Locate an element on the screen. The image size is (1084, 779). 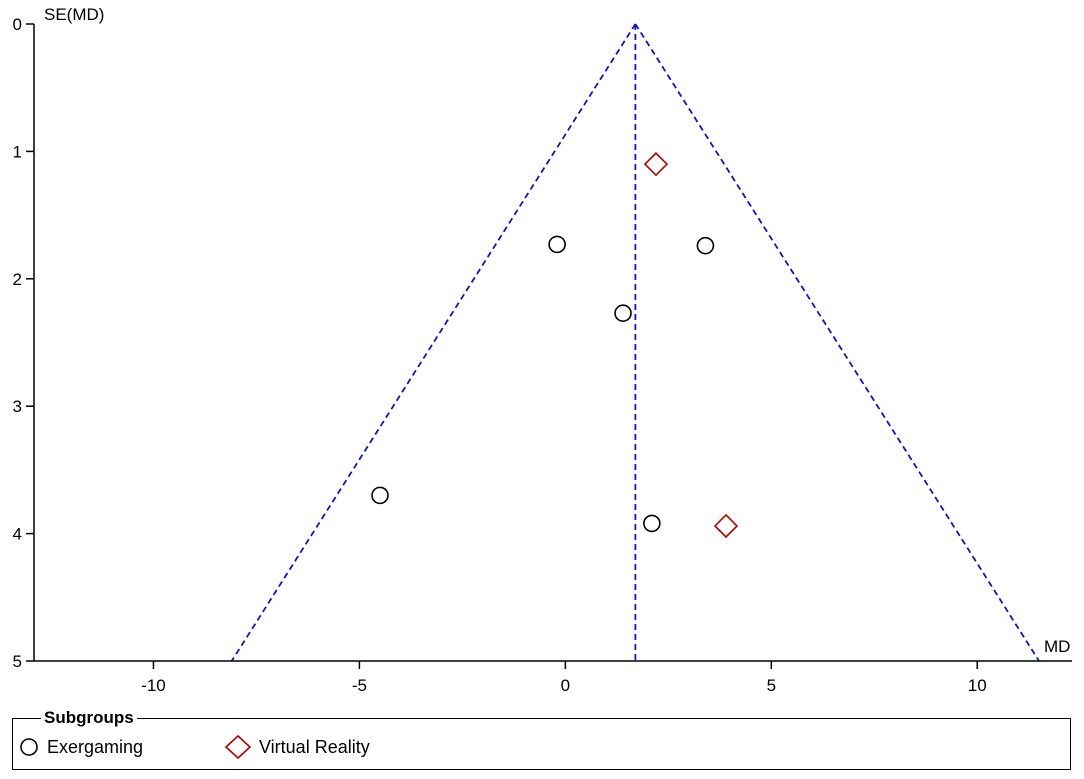
y-axis-title: SE(MD) is located at coordinates (74, 14).